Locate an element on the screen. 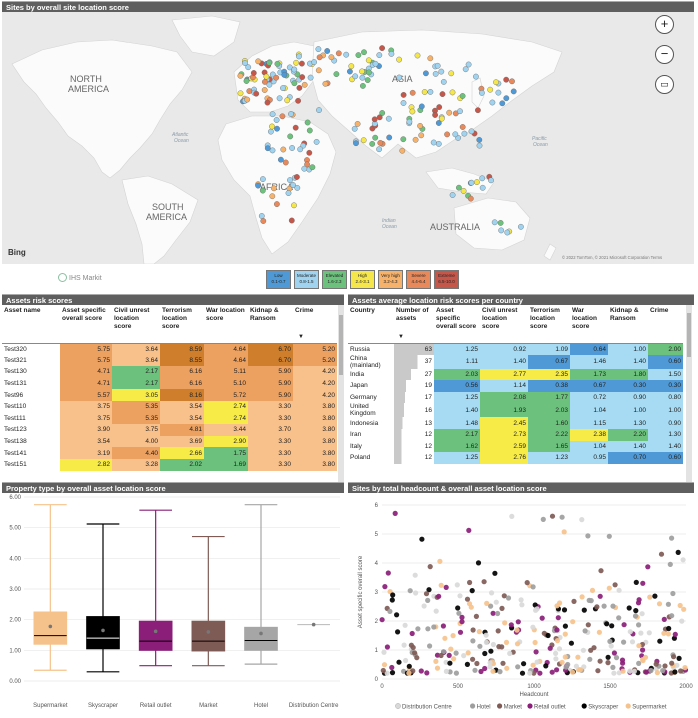  column-header: Civil unrest location score is located at coordinates (136, 324).